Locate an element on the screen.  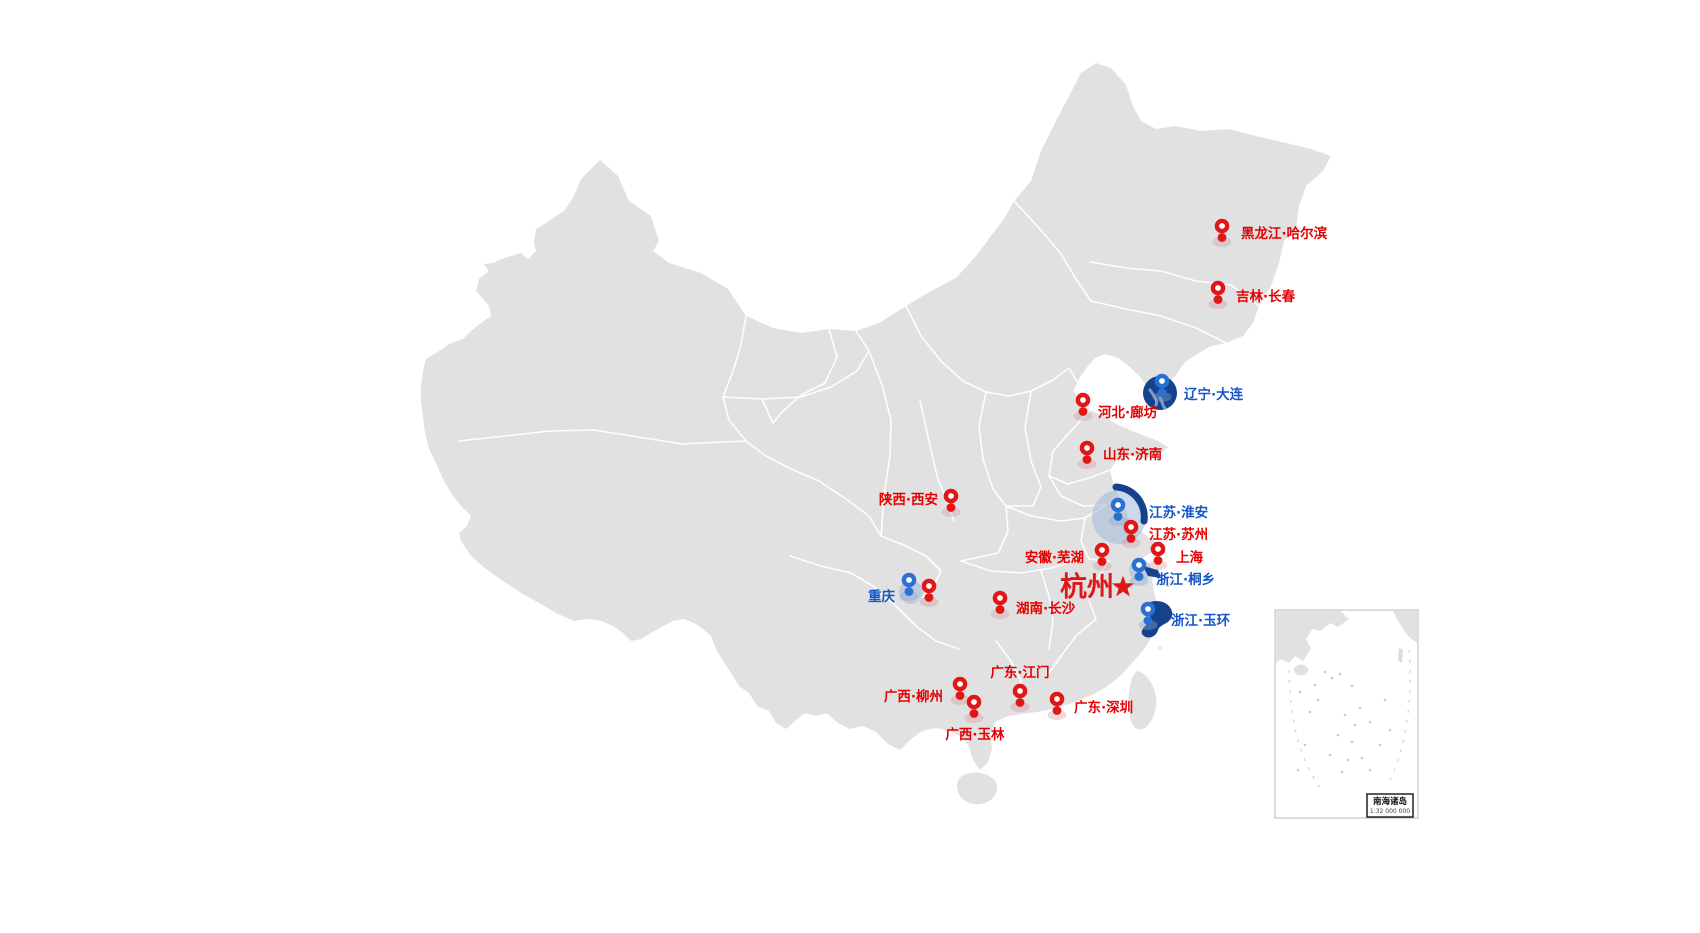
marker-jiangsu-suzhou: 江苏·苏州 is located at coordinates (1165, 533).